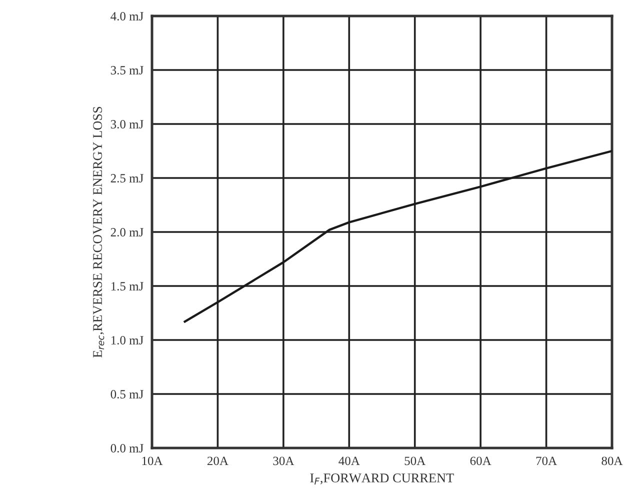 This screenshot has width=639, height=504. What do you see at coordinates (127, 70) in the screenshot?
I see `y-tick-label: 3.5 mJ` at bounding box center [127, 70].